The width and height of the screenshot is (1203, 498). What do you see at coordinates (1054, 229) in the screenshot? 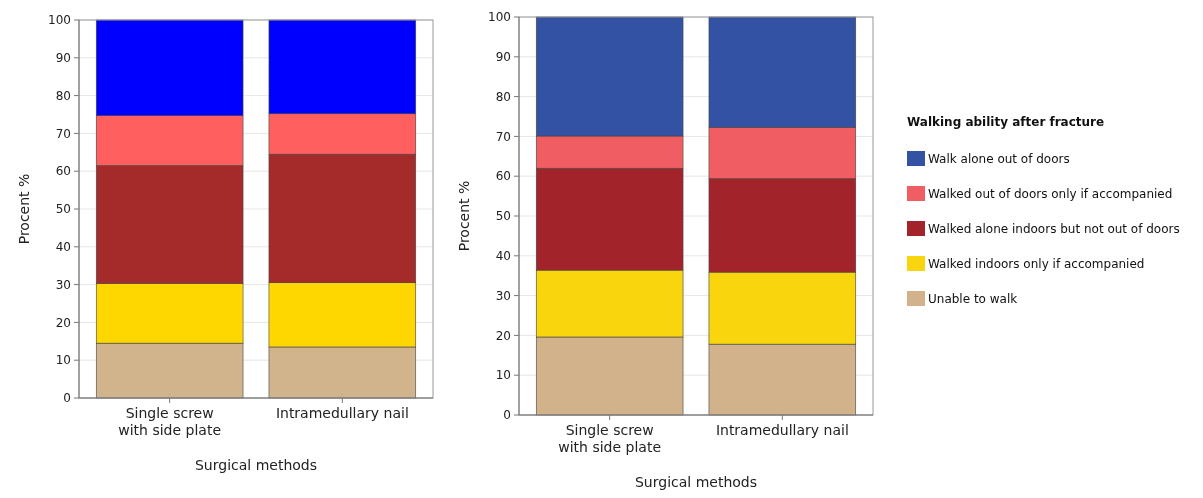
I see `legend-label: Walked alone indoors but not out of doors` at bounding box center [1054, 229].